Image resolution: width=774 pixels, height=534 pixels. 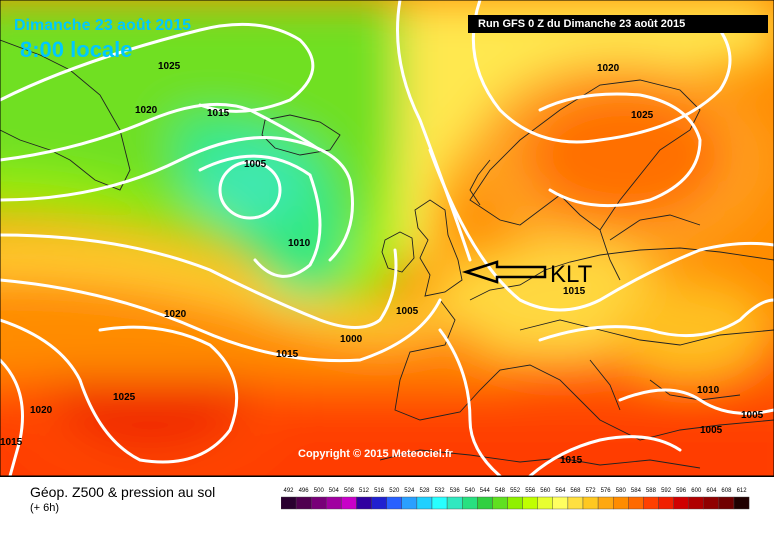 I want to click on scale-label: 520, so click(x=394, y=491).